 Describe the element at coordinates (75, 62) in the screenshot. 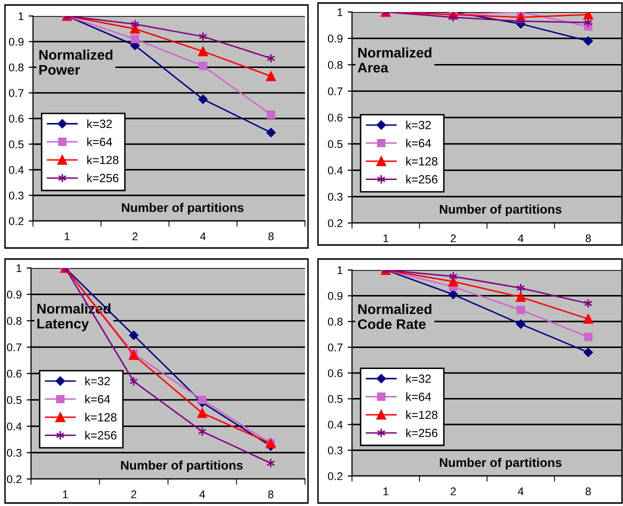

I see `text: Normalized Power` at that location.